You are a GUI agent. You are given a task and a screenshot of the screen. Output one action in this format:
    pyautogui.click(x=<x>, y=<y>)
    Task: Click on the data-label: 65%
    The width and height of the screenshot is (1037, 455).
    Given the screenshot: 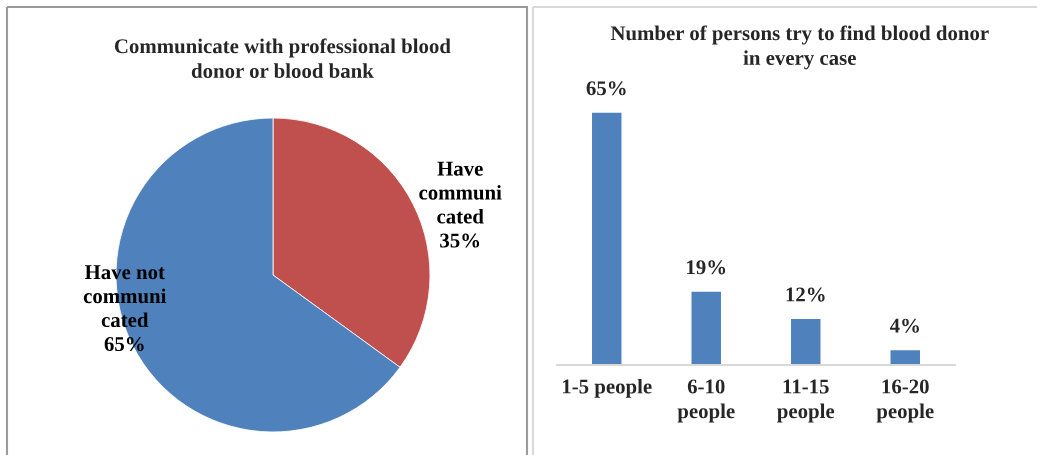 What is the action you would take?
    pyautogui.click(x=606, y=88)
    